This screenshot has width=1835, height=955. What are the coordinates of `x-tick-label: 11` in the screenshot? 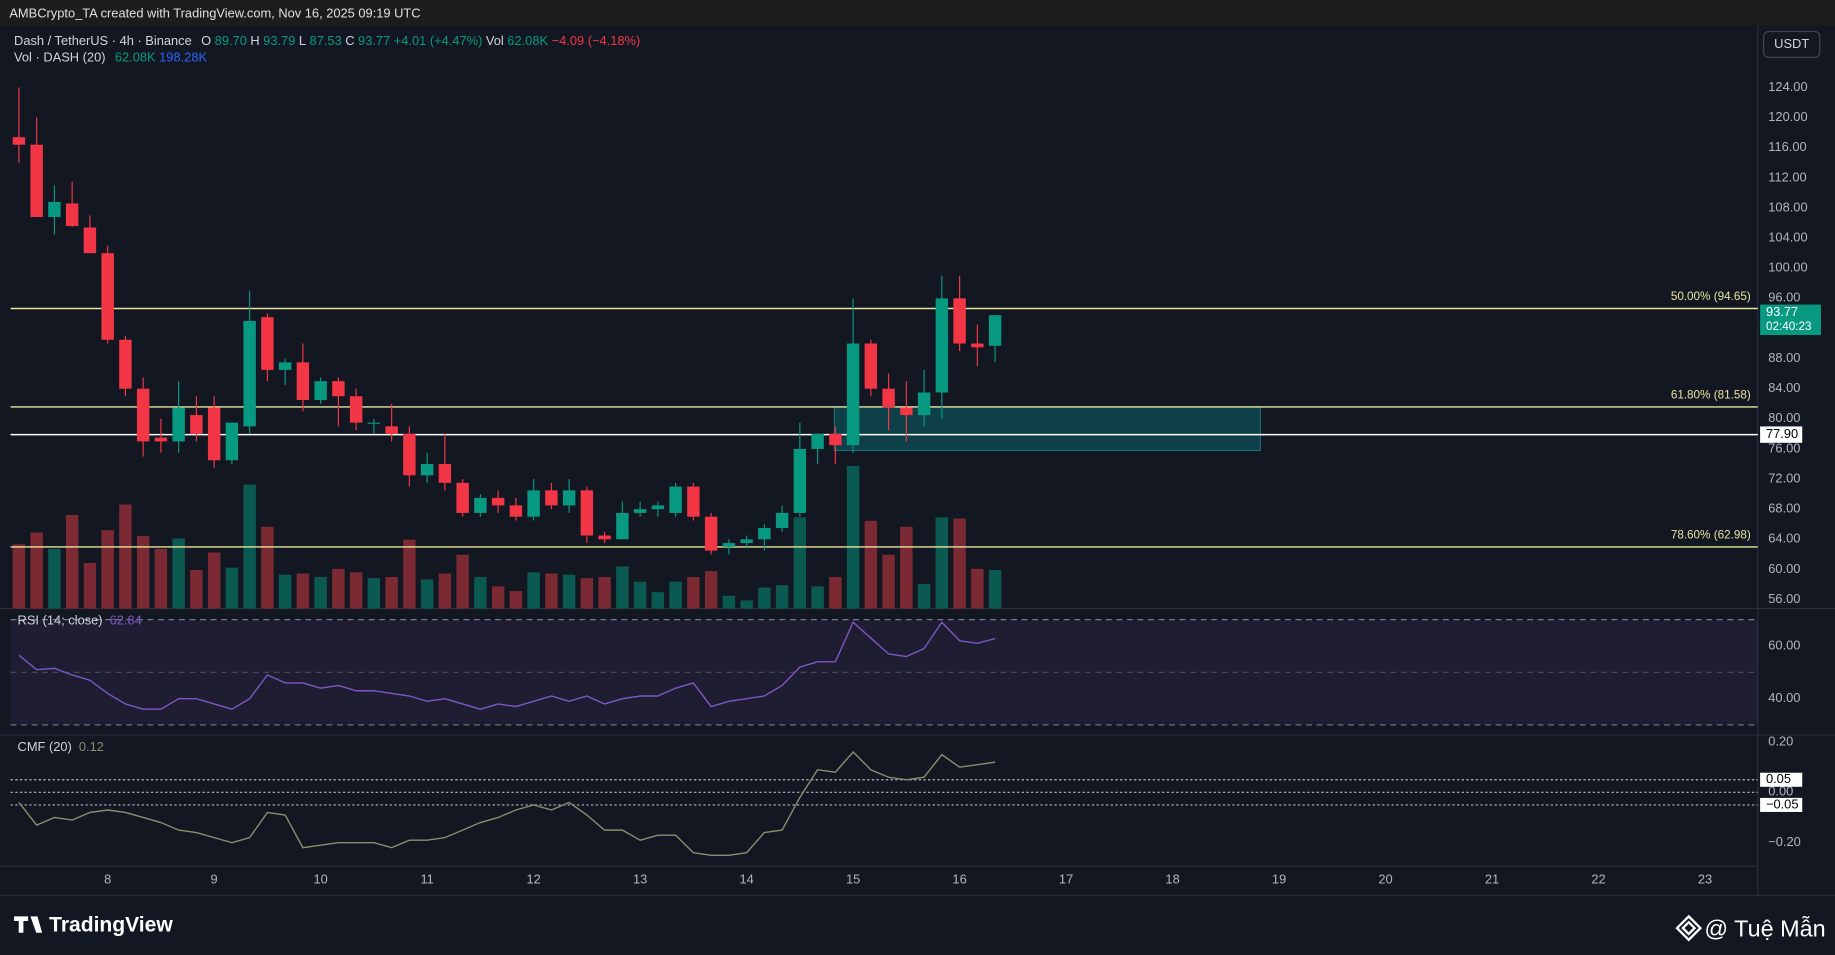 It's located at (426, 879).